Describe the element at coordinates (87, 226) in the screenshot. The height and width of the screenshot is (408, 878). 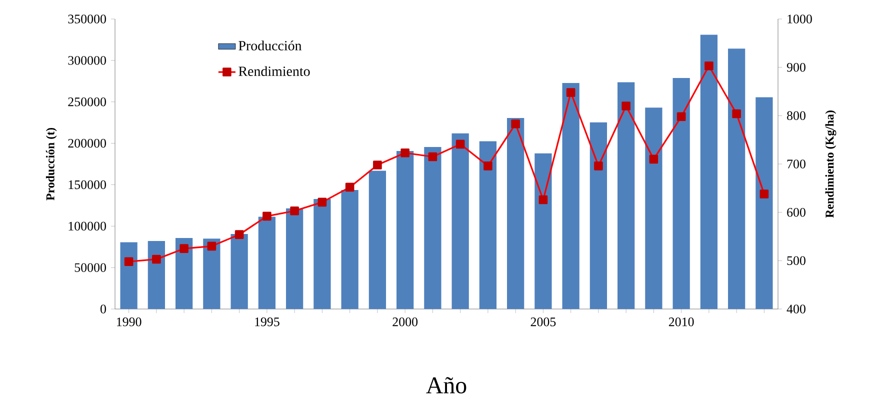
I see `y-tick-label: 100000` at that location.